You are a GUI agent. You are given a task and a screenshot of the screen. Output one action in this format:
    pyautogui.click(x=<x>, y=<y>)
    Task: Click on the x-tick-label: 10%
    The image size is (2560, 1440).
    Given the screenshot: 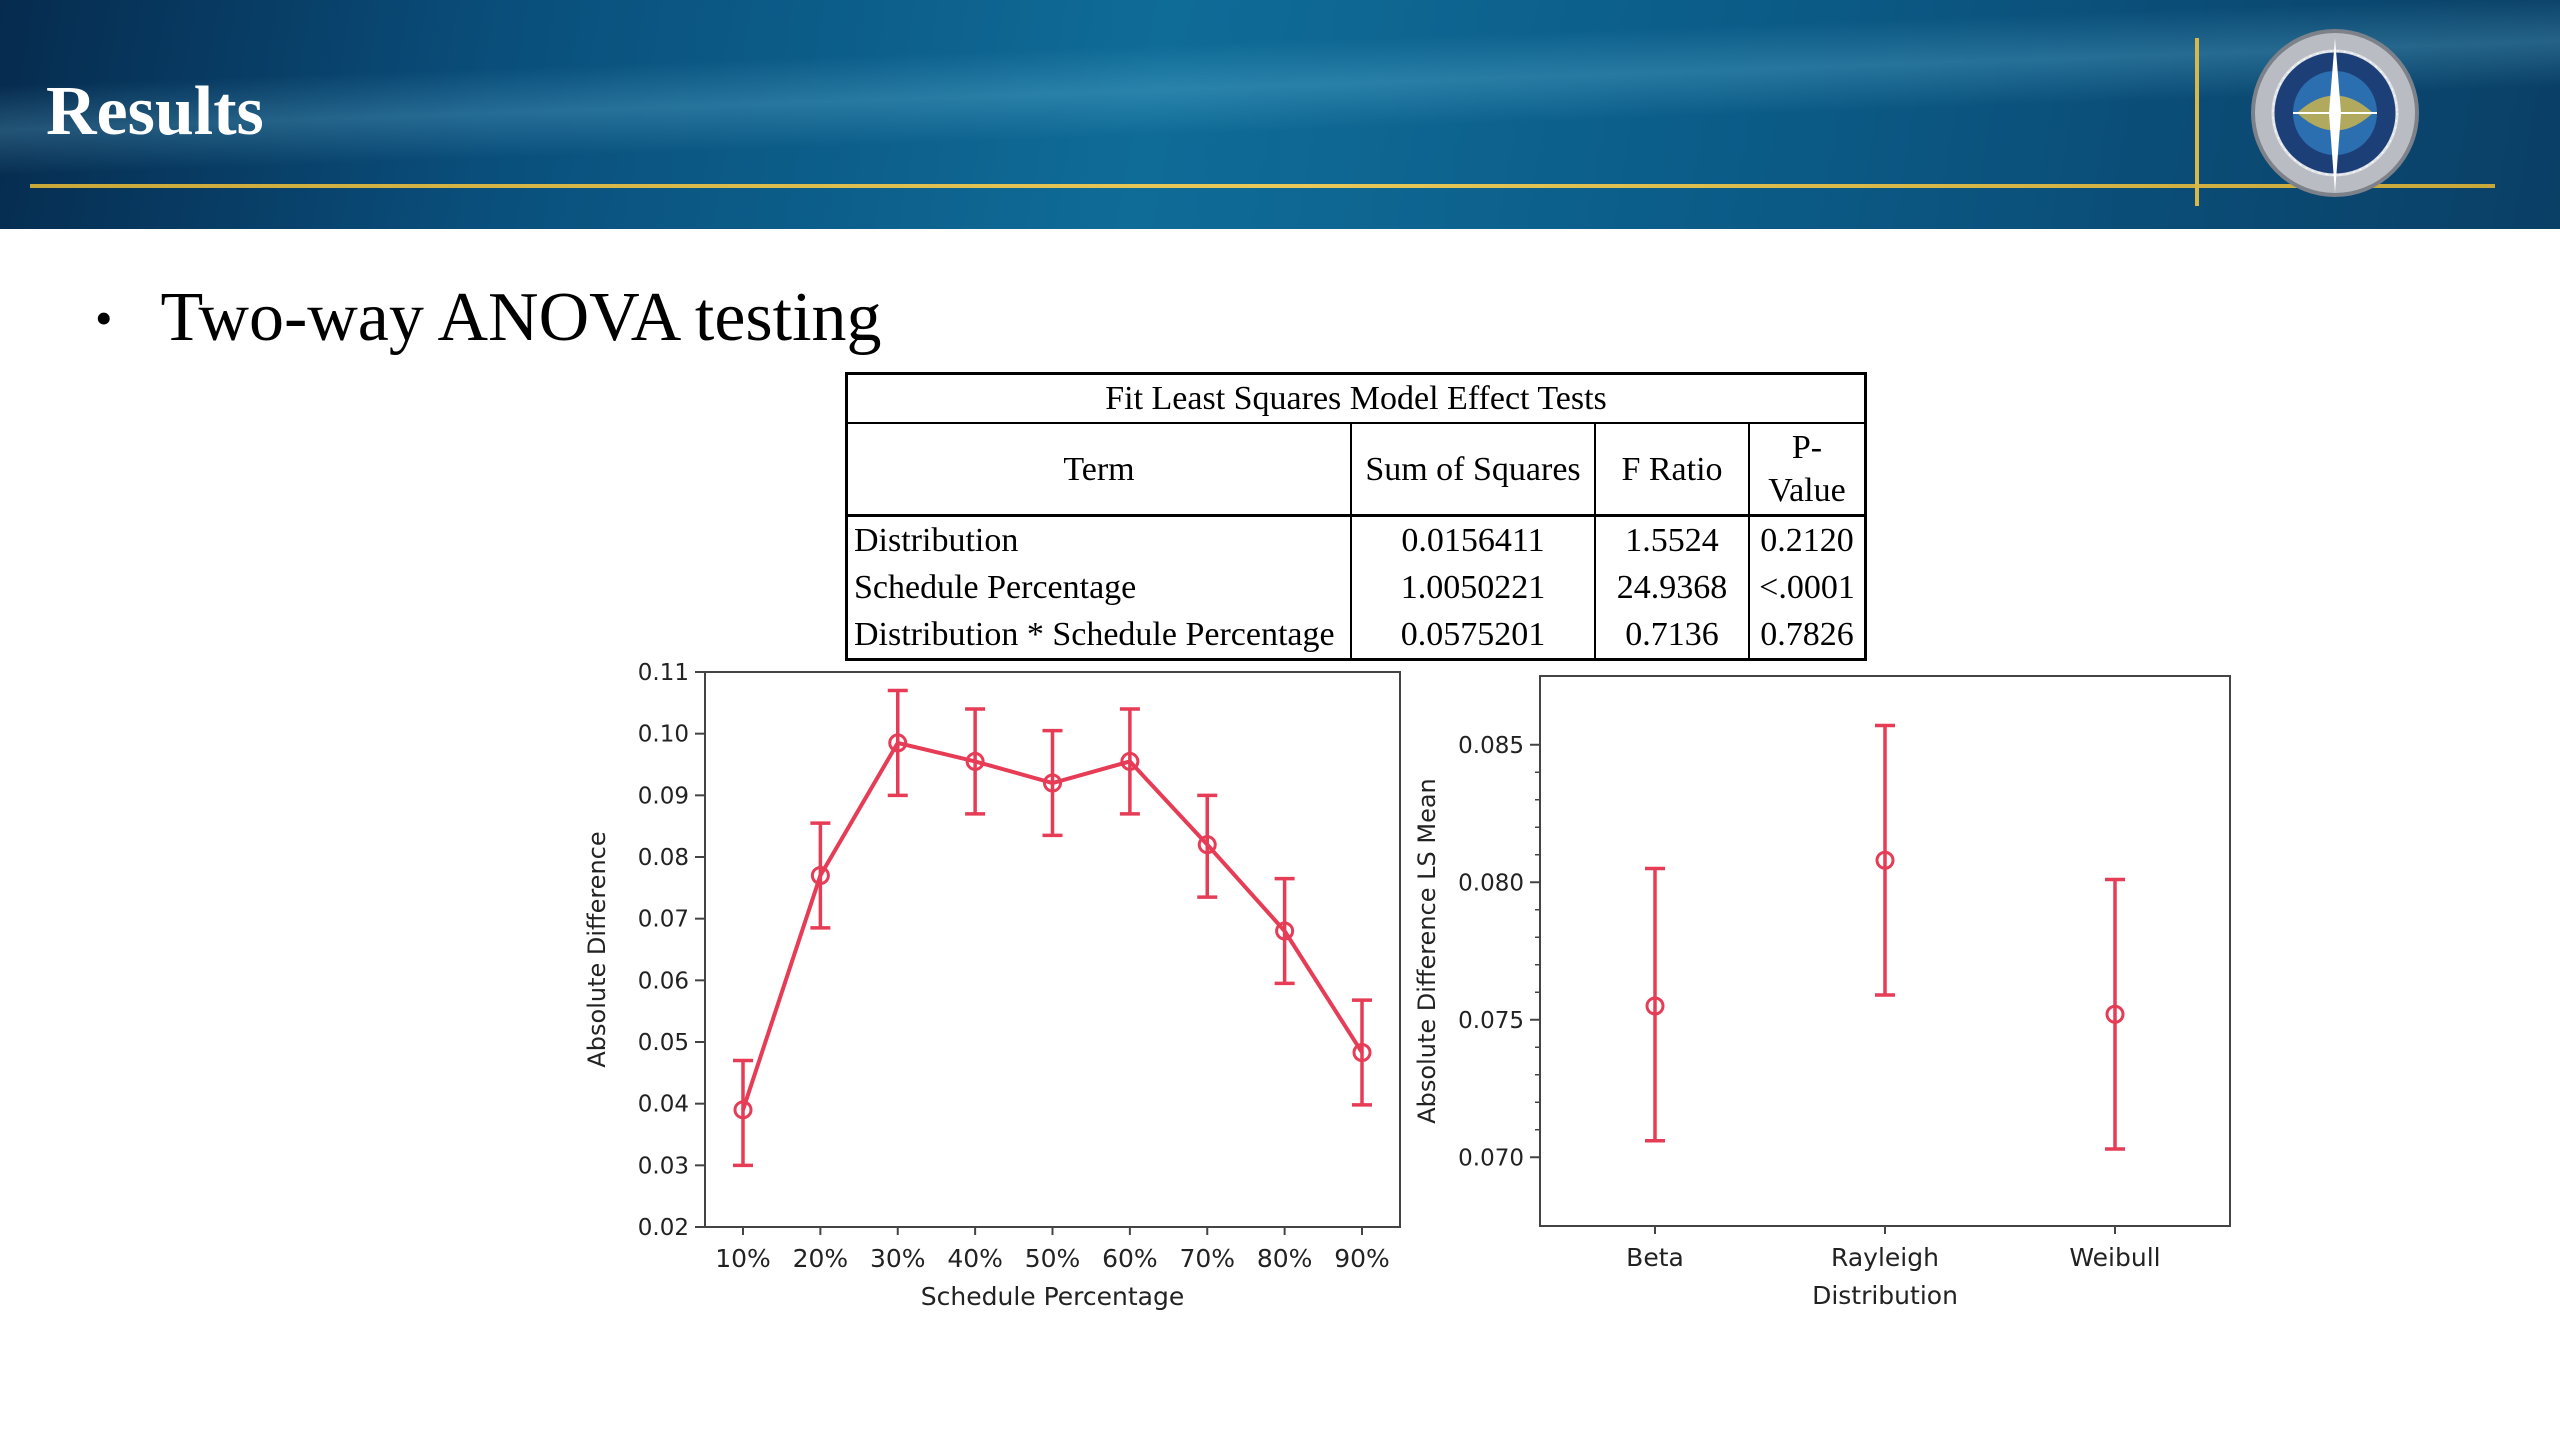 What is the action you would take?
    pyautogui.click(x=743, y=1258)
    